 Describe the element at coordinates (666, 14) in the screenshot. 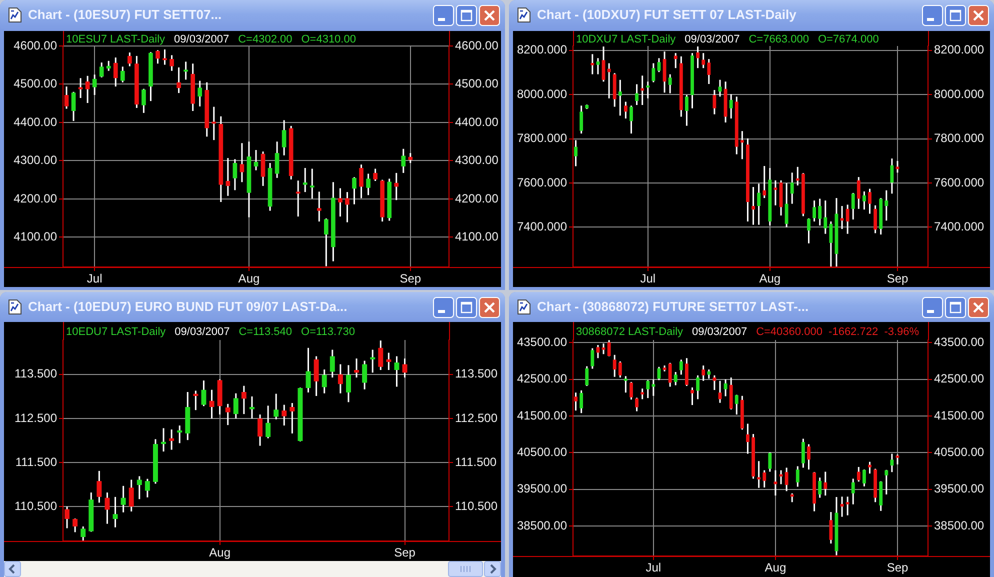

I see `chart-title: Chart - (10DXU7) FUT SETT 07 LAST-Daily` at that location.